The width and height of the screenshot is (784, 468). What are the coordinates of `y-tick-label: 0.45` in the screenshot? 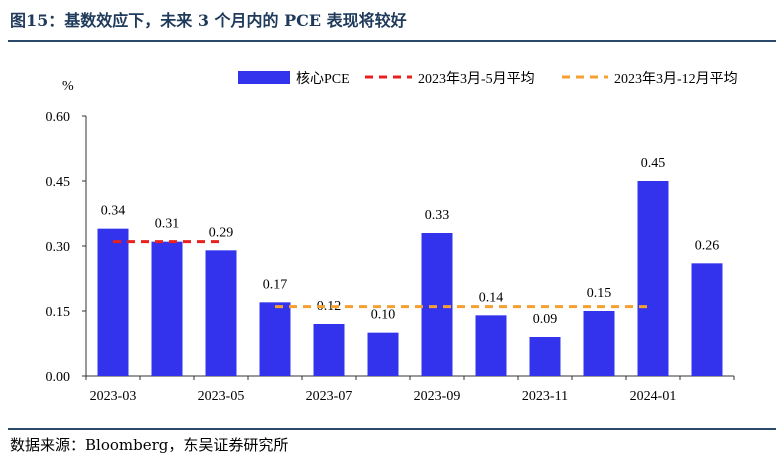 It's located at (58, 182).